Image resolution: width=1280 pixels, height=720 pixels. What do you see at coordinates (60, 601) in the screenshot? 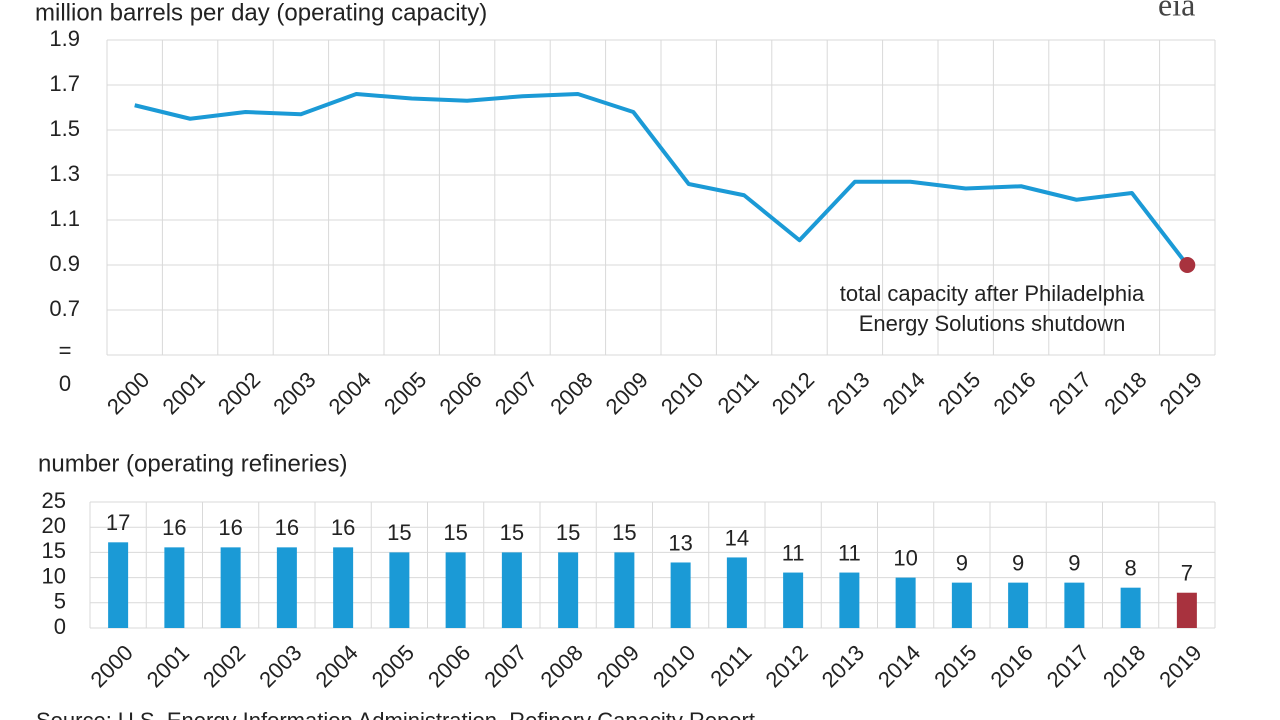
I see `y-tick-label: 5` at bounding box center [60, 601].